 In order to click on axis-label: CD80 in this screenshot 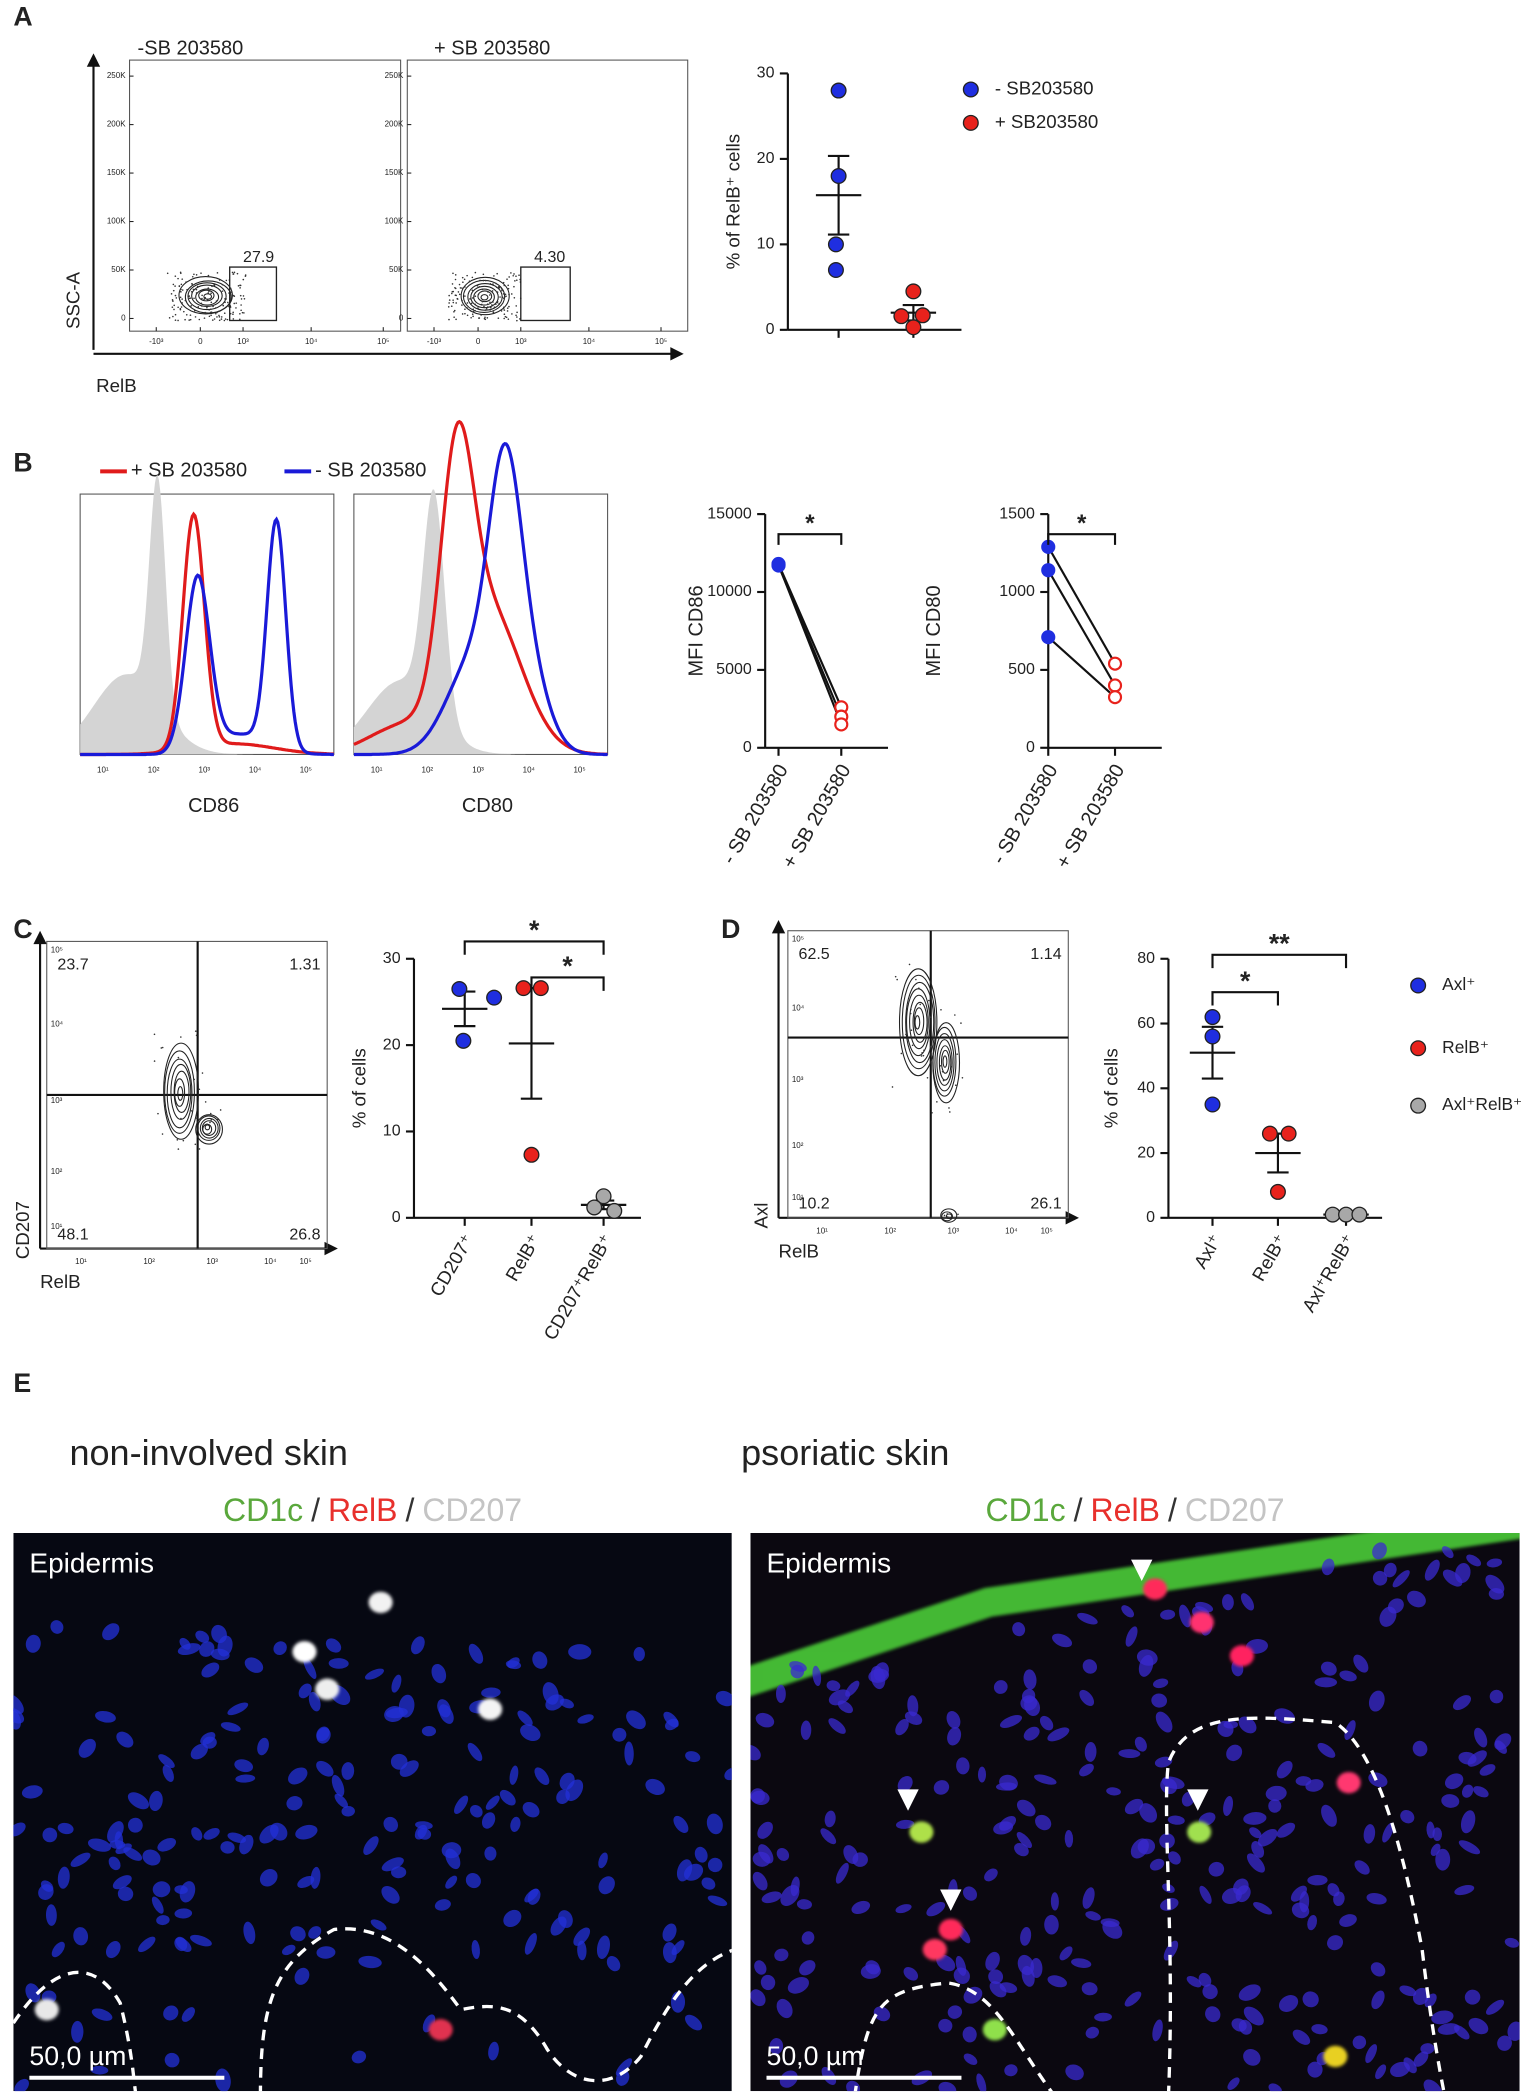, I will do `click(487, 806)`.